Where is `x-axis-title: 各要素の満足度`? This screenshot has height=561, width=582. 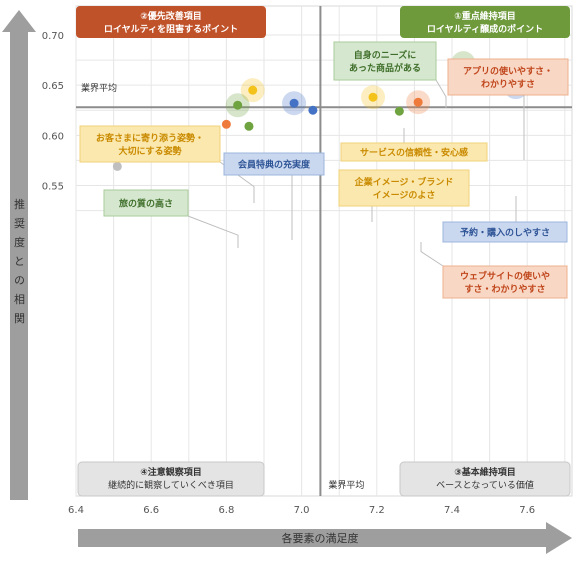
x-axis-title: 各要素の満足度 is located at coordinates (320, 538).